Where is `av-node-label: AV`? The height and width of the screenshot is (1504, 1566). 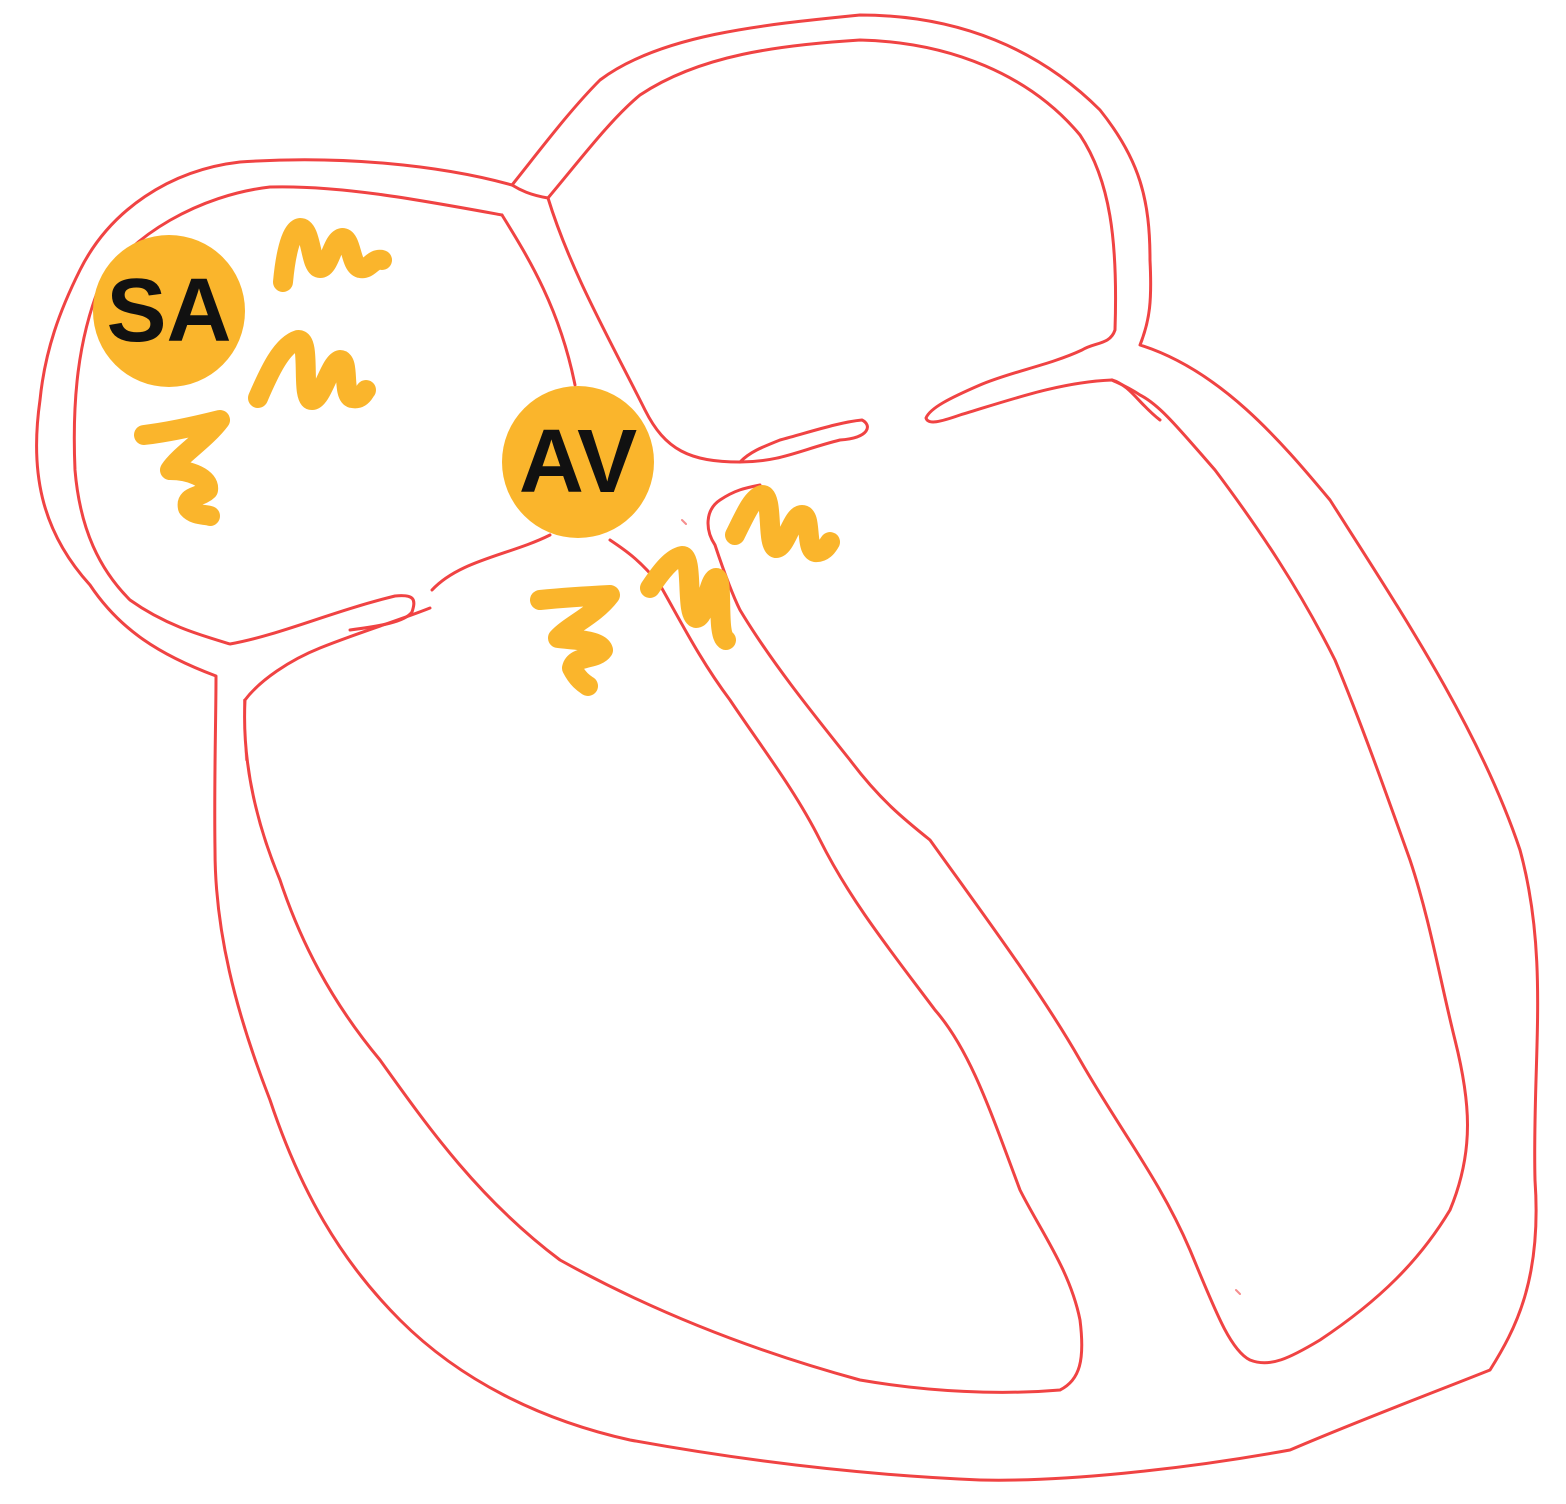 av-node-label: AV is located at coordinates (578, 462).